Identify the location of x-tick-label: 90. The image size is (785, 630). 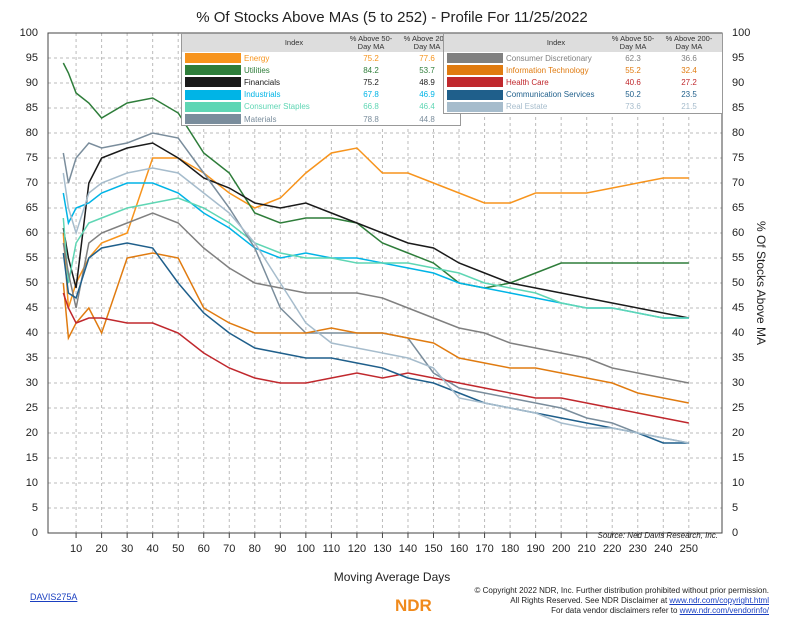
(280, 549).